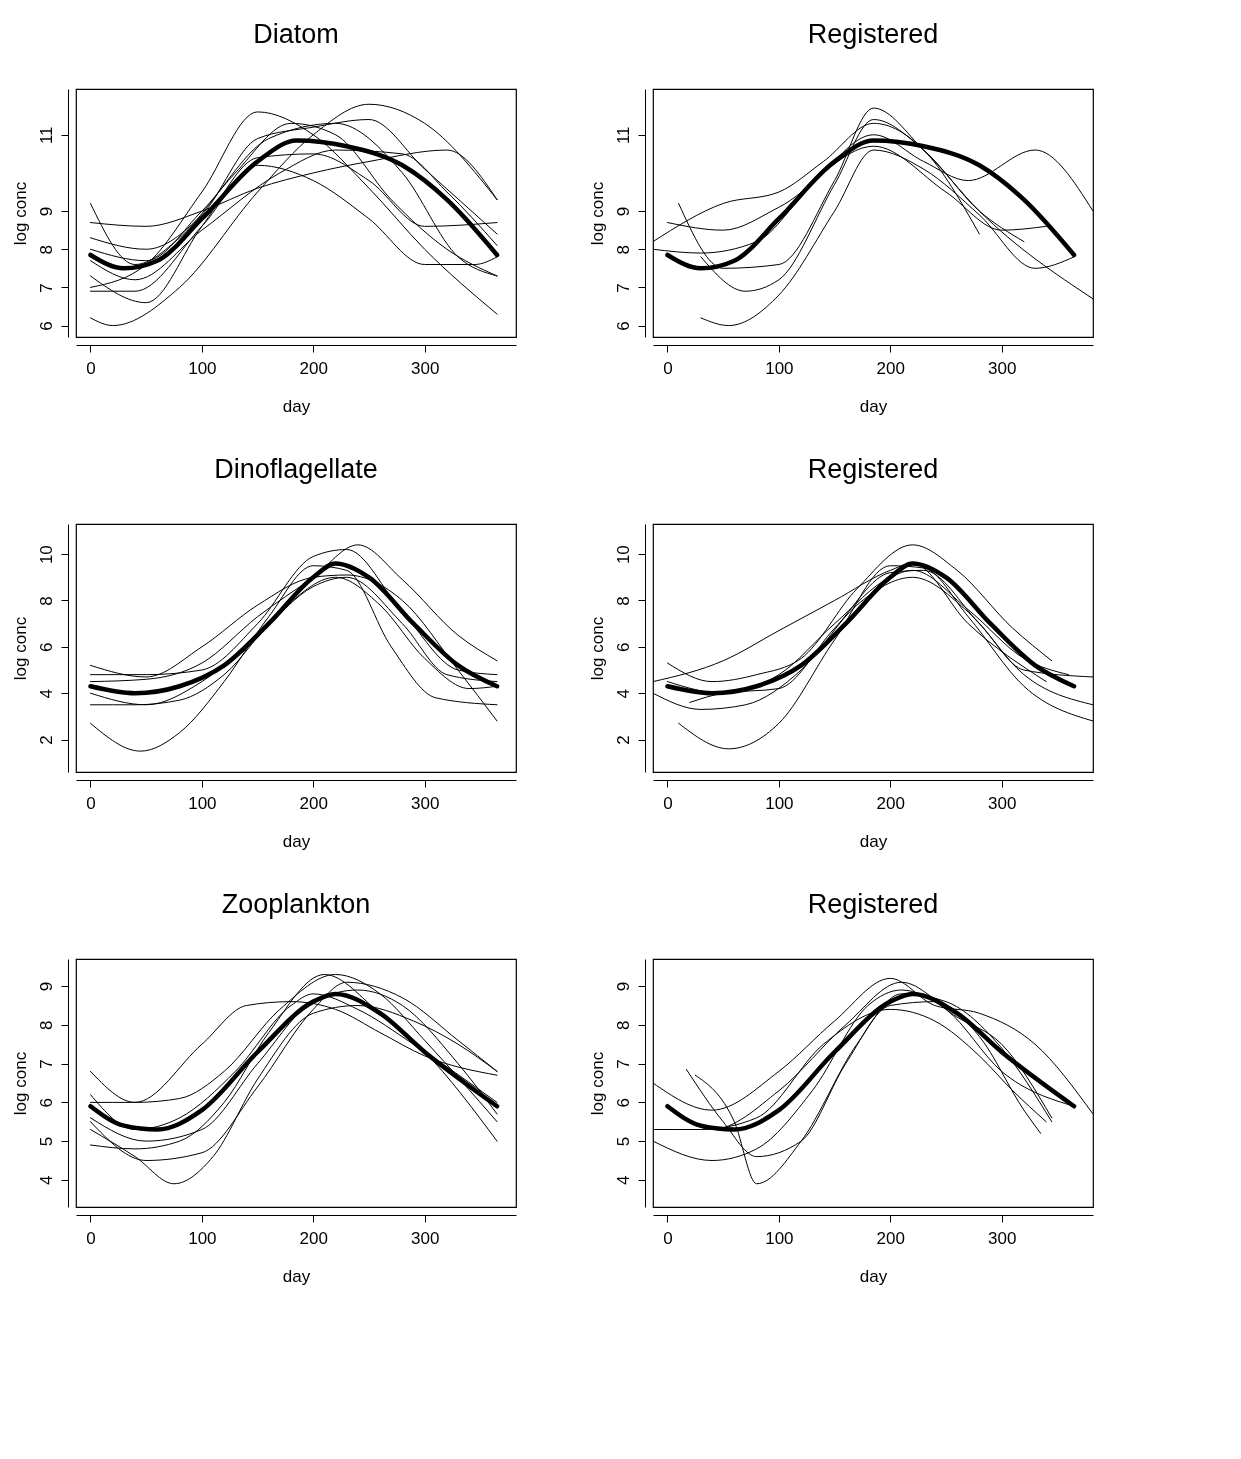 The image size is (1241, 1459). I want to click on chart-title: Diatom, so click(296, 34).